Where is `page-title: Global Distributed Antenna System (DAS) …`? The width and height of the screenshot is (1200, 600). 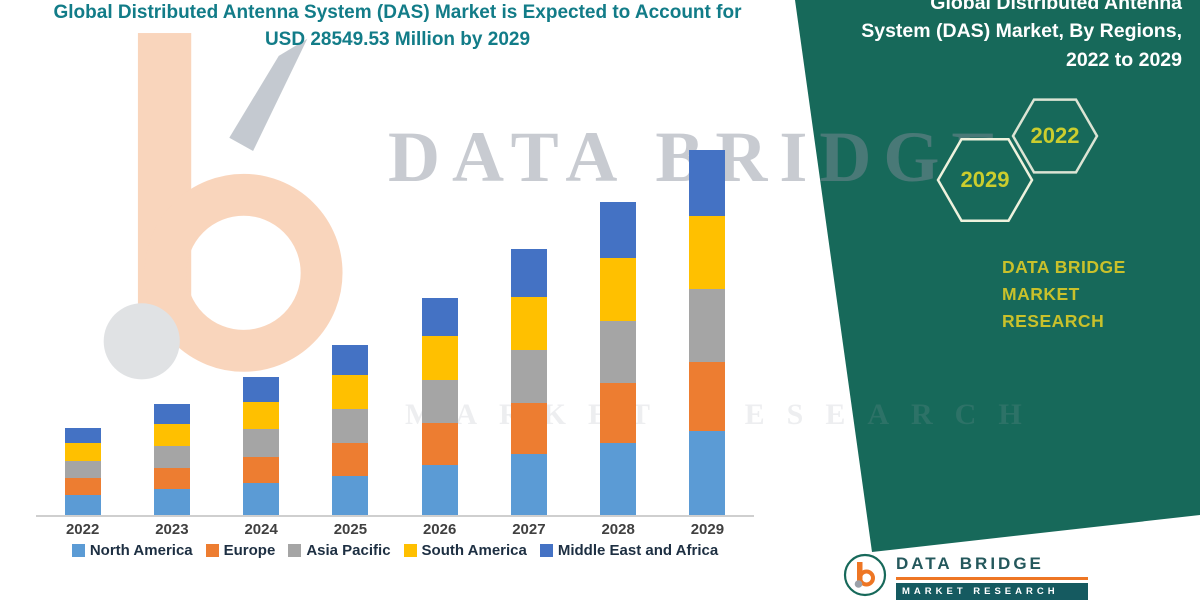 page-title: Global Distributed Antenna System (DAS) … is located at coordinates (397, 27).